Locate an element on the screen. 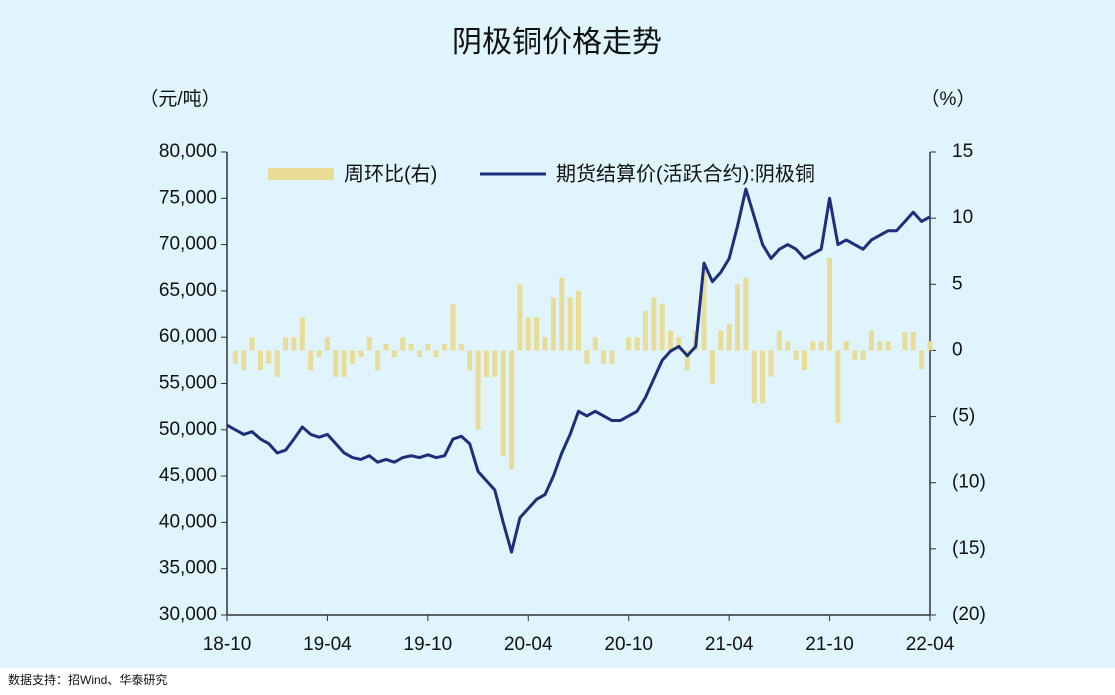 The image size is (1115, 695). y2-axis-unit: （%） is located at coordinates (948, 99).